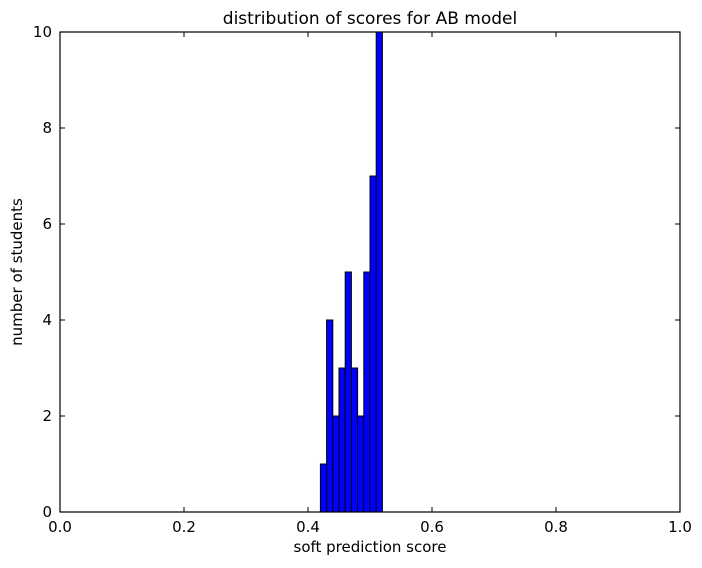  I want to click on chart-title: distribution of scores for AB model, so click(370, 19).